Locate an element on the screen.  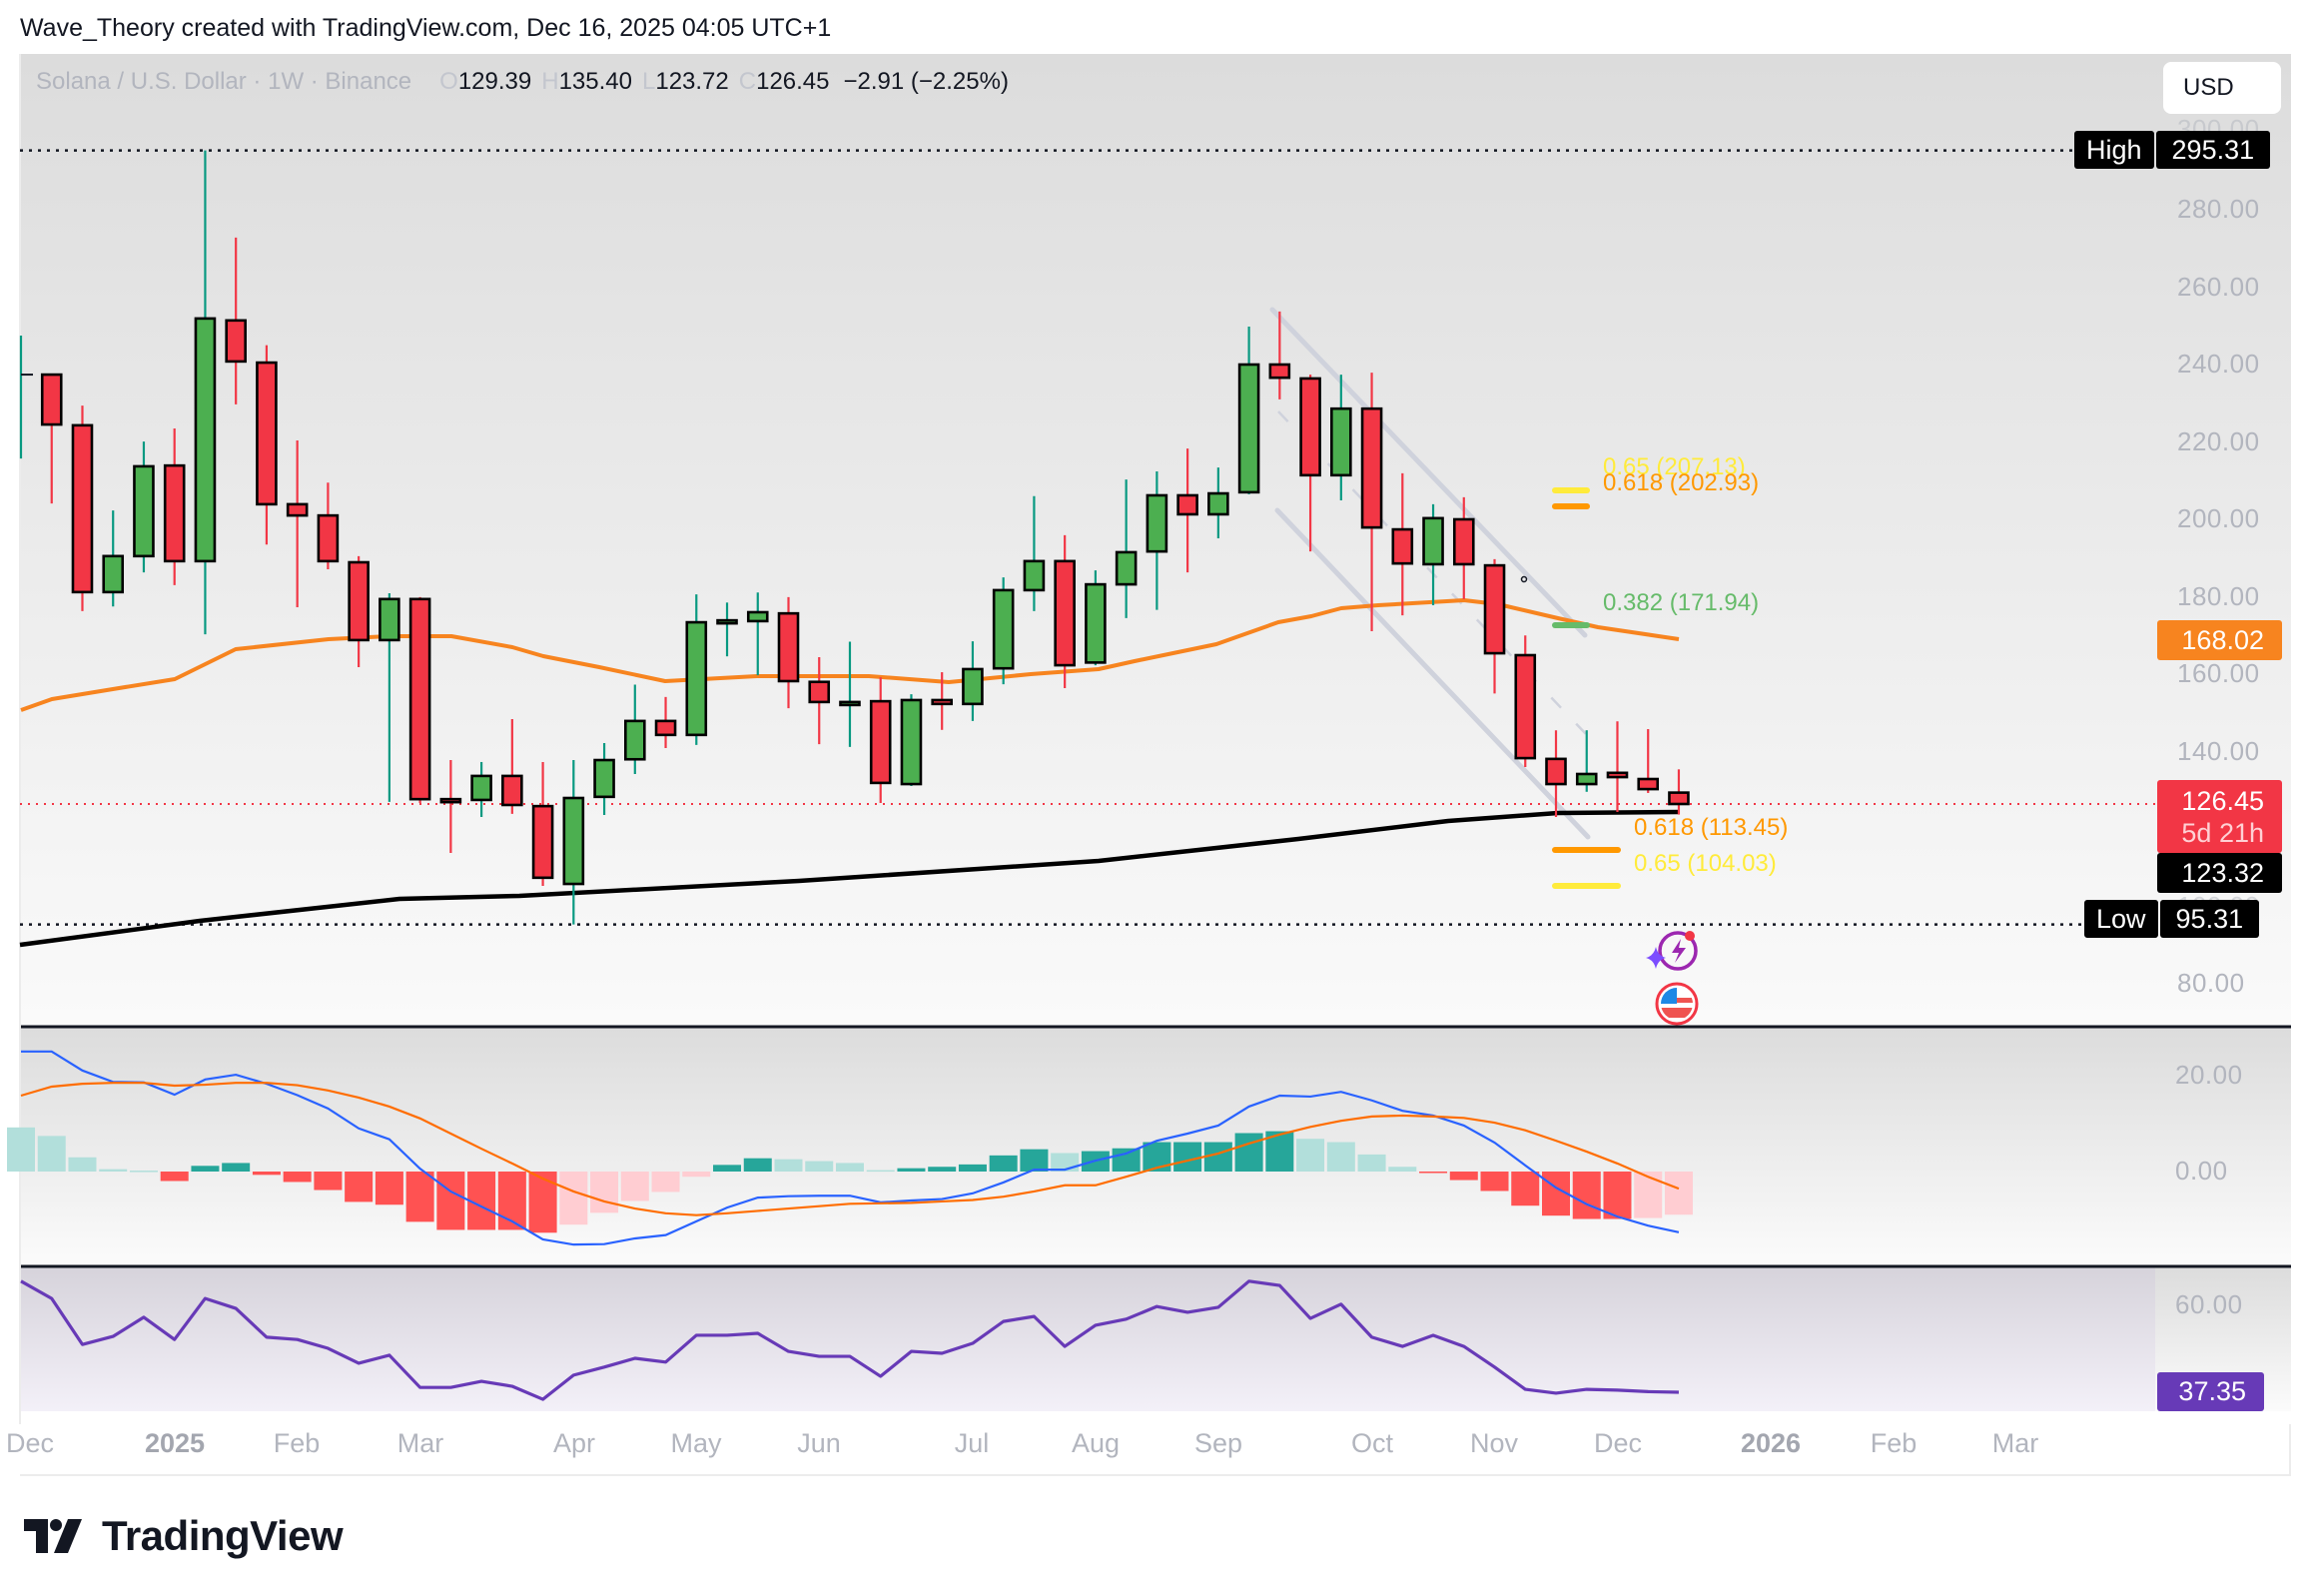
symbol-name: Solana / U.S. Dollar · 1W · Binance is located at coordinates (224, 81).